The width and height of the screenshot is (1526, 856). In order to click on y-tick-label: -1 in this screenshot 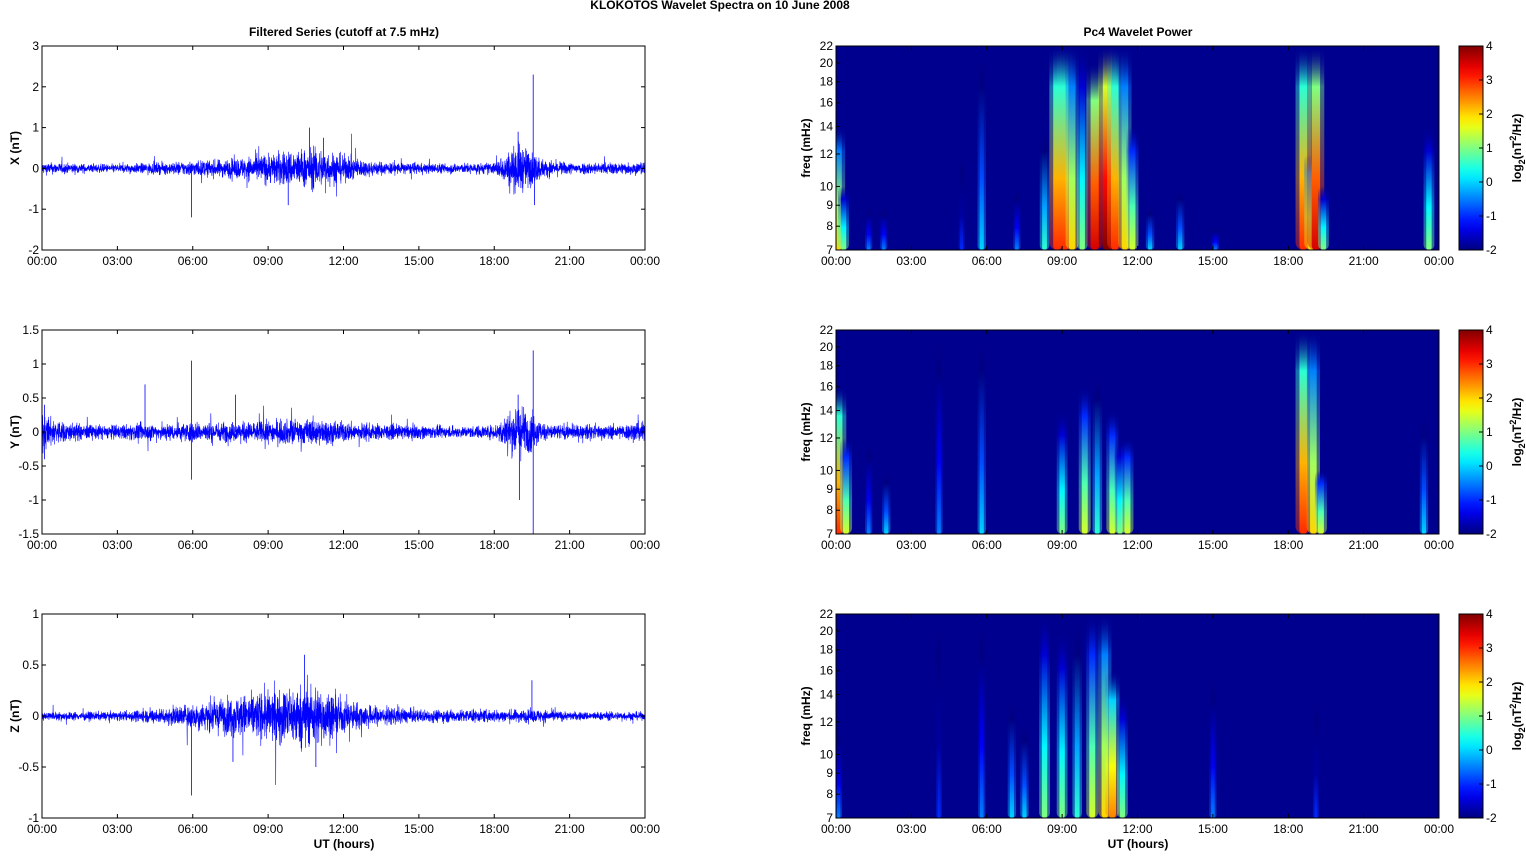, I will do `click(33, 209)`.